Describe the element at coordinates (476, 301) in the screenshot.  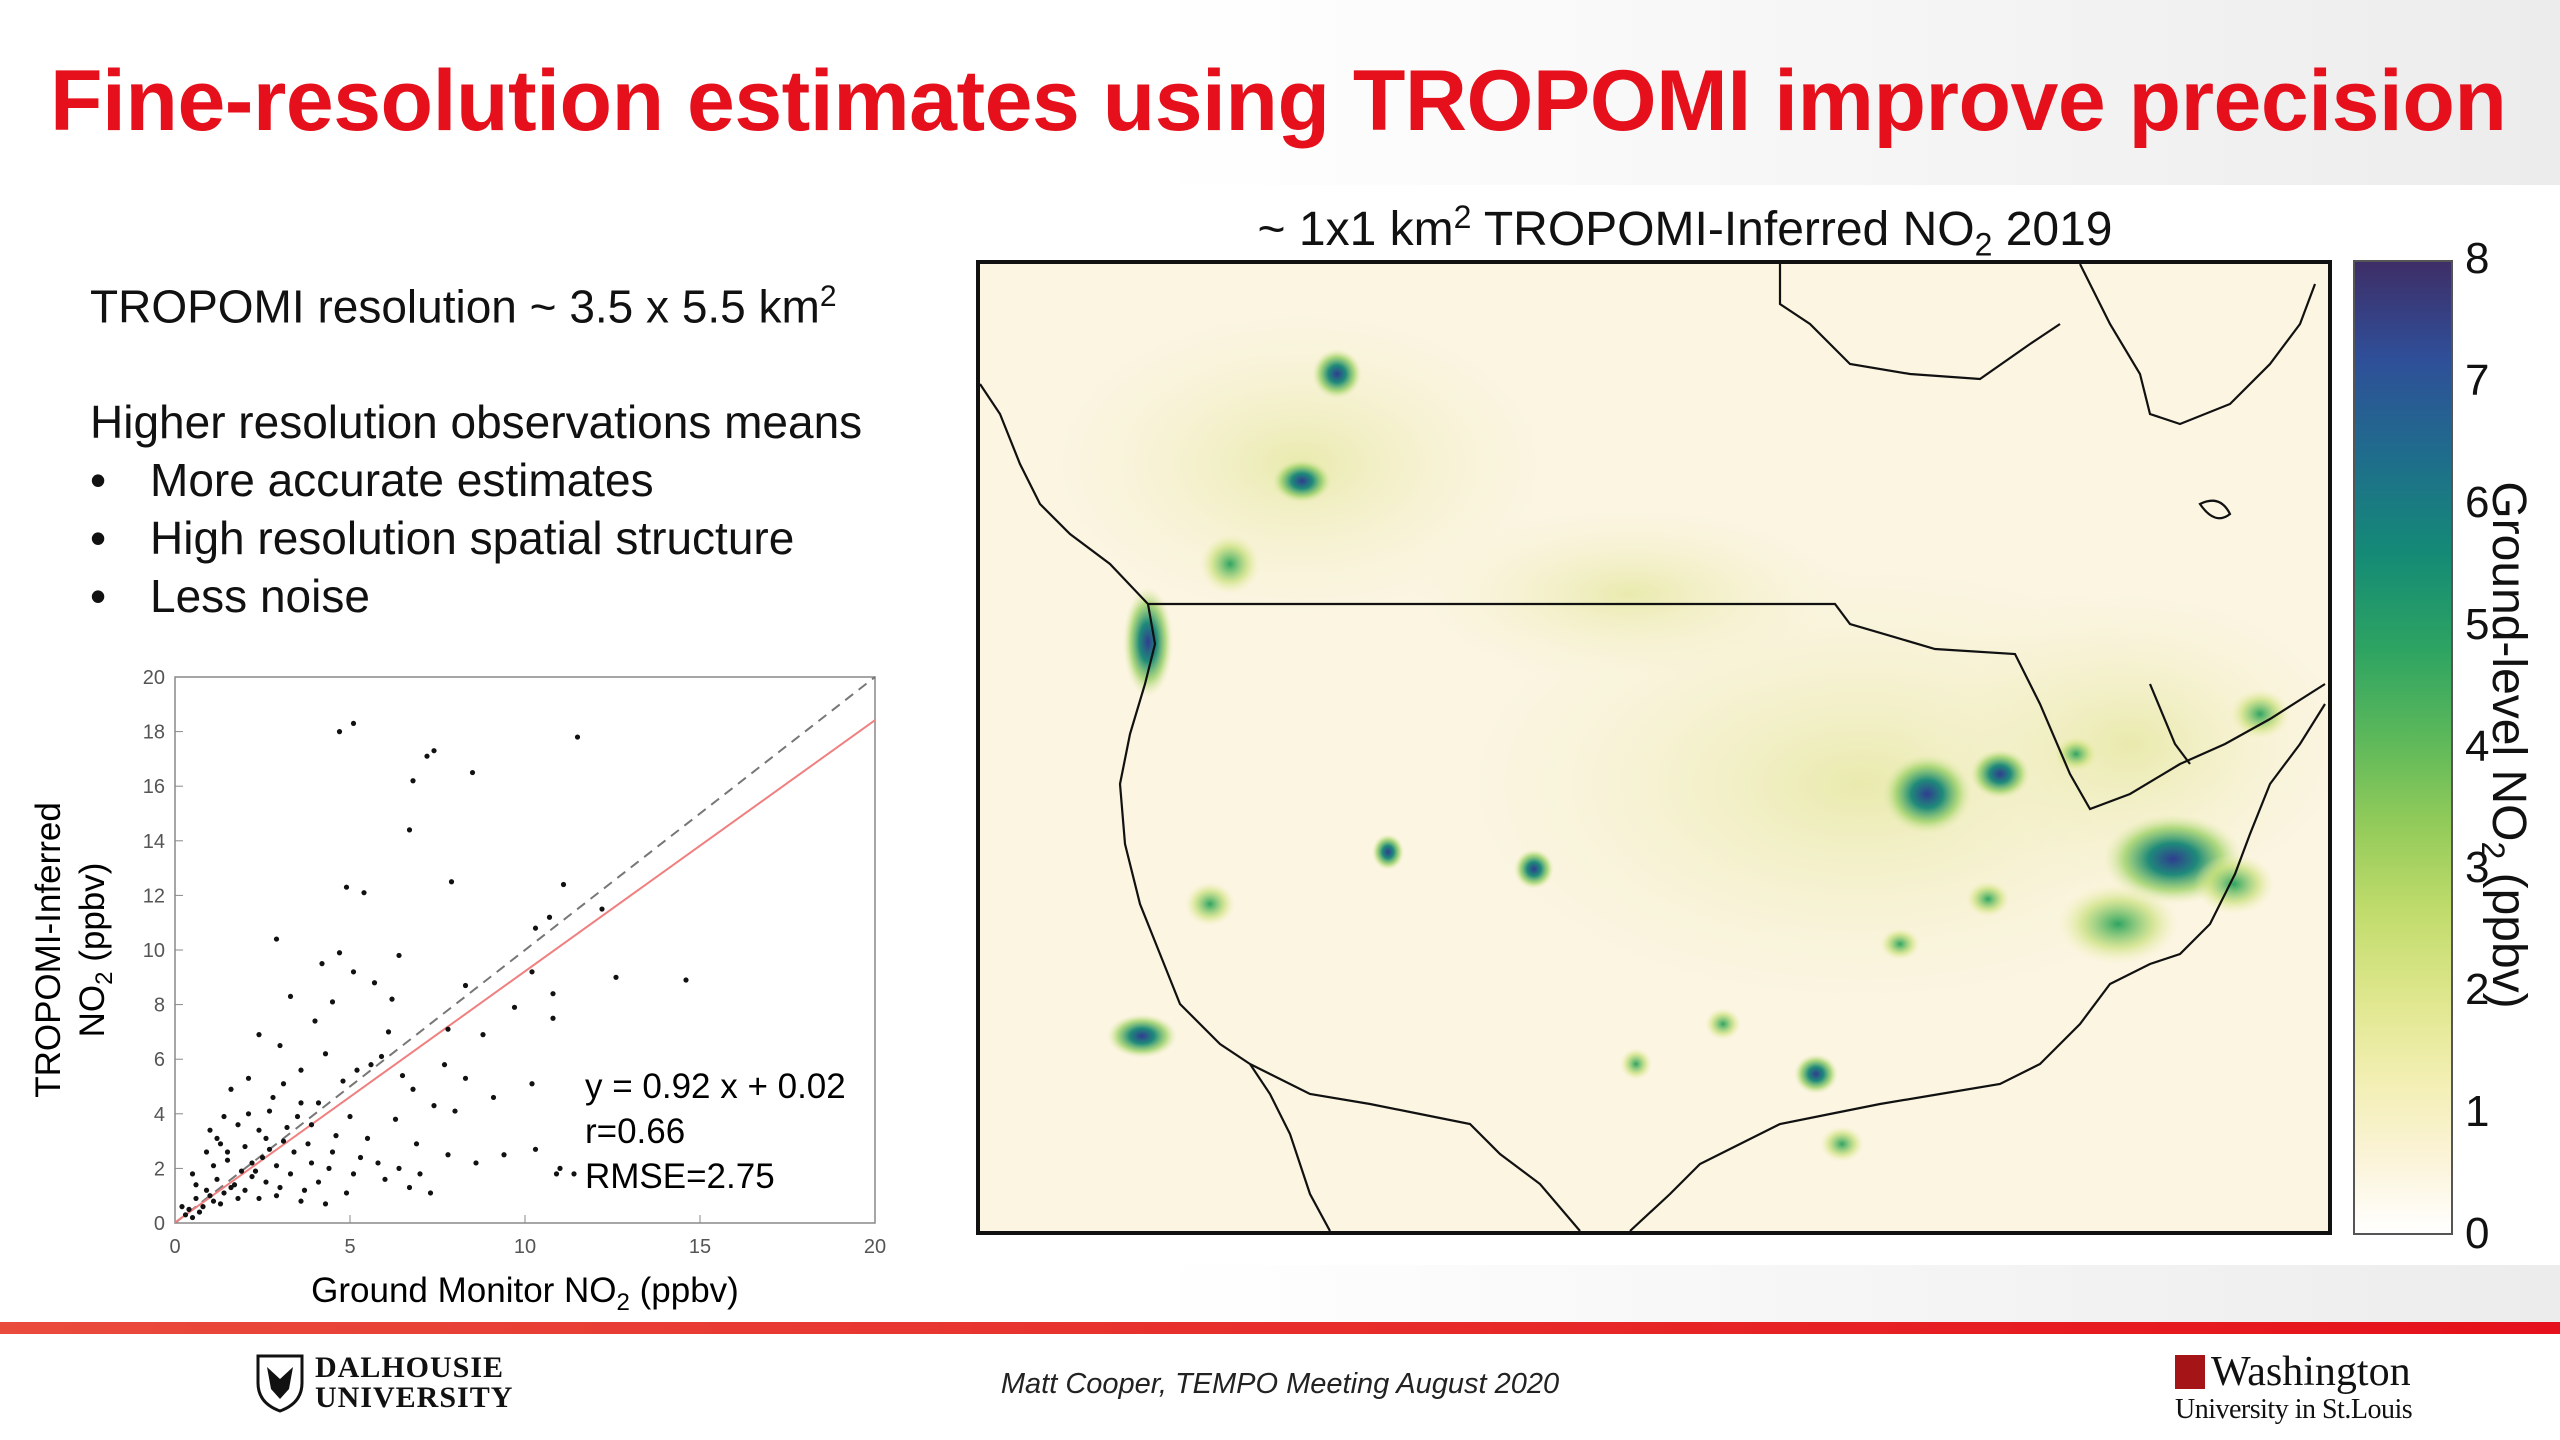
I see `resolution-line: TROPOMI resolution ~ 3.5 x 5.5 km2` at that location.